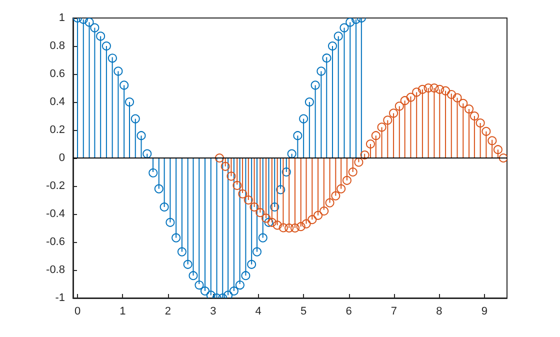 The width and height of the screenshot is (560, 337). I want to click on x-tick-label: 3, so click(213, 312).